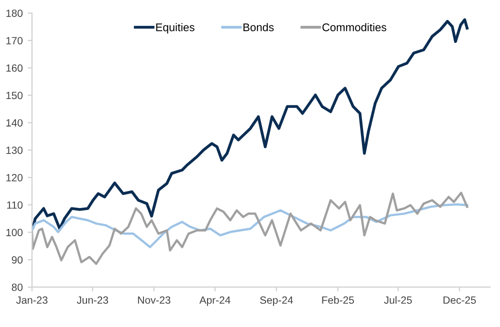 The width and height of the screenshot is (500, 327). What do you see at coordinates (32, 300) in the screenshot?
I see `x-tick-label: Jan-23` at bounding box center [32, 300].